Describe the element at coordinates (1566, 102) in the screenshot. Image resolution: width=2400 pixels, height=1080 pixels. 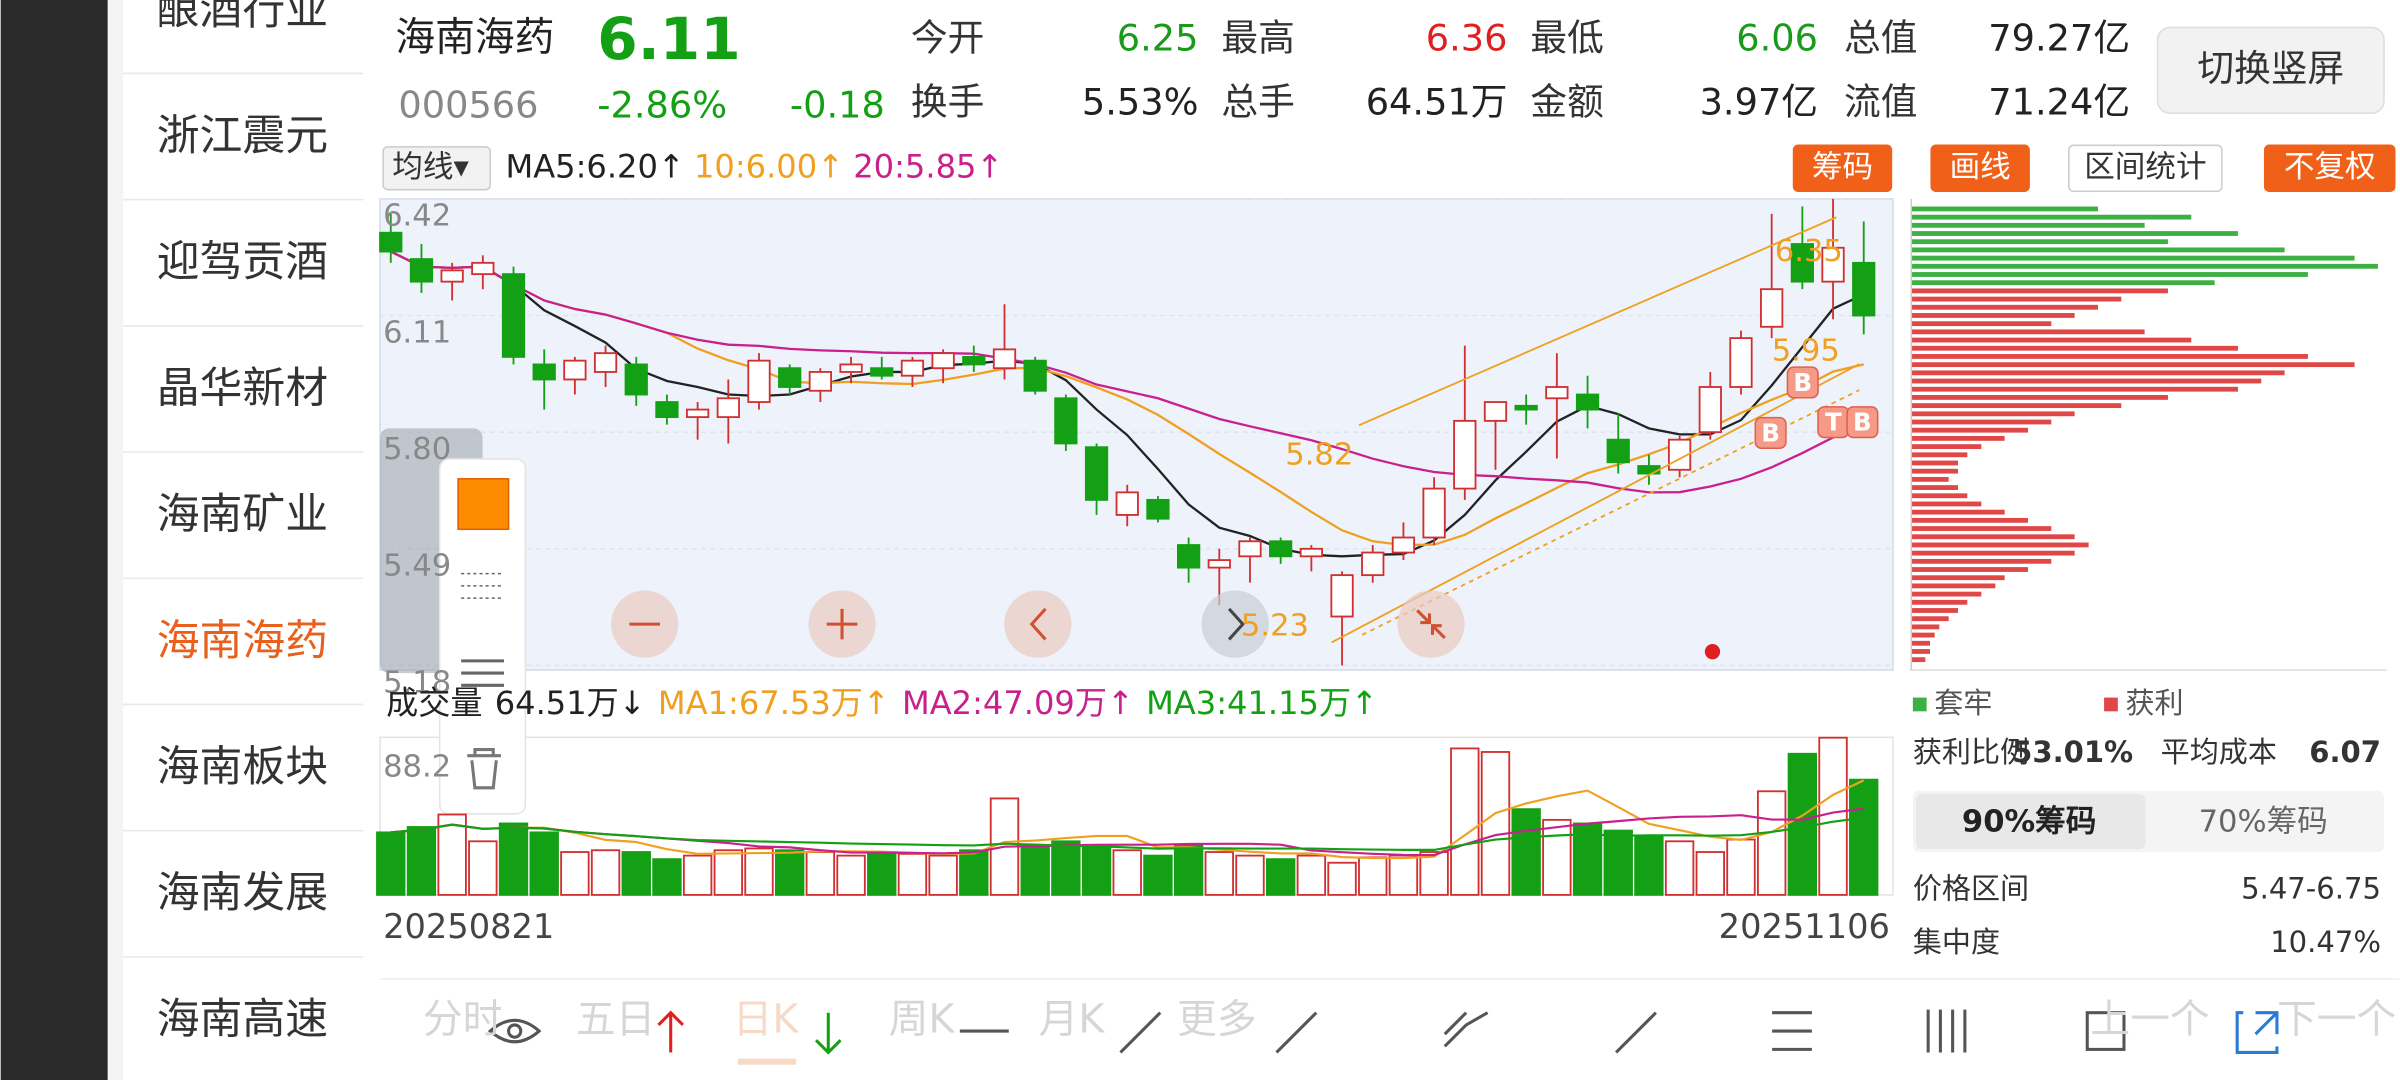
I see `quote-label: 金额` at that location.